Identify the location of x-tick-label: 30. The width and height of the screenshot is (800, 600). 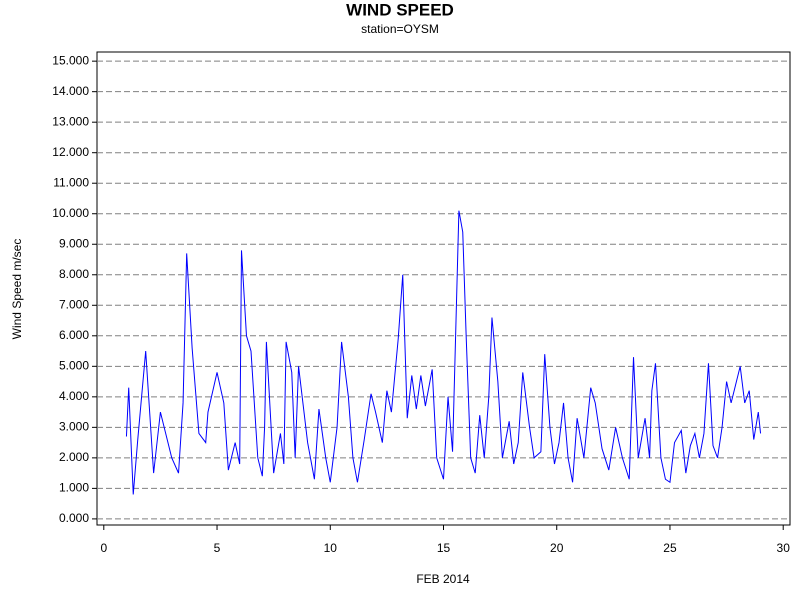
(784, 548).